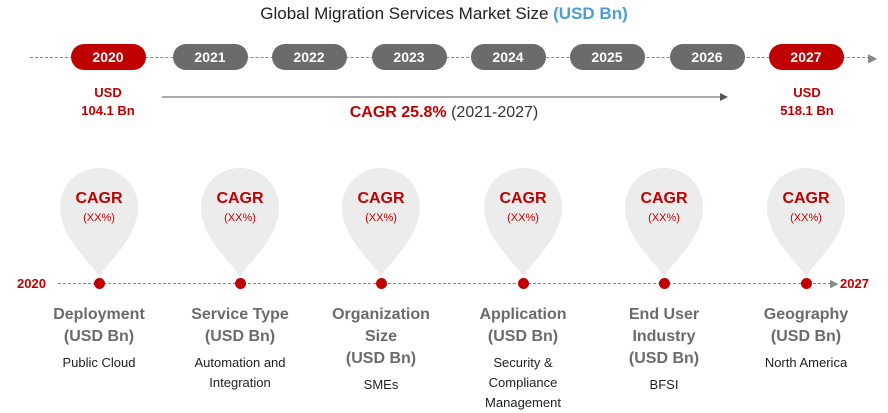 Image resolution: width=888 pixels, height=413 pixels. I want to click on chart-title-text: Global Migration Services Market Size, so click(407, 13).